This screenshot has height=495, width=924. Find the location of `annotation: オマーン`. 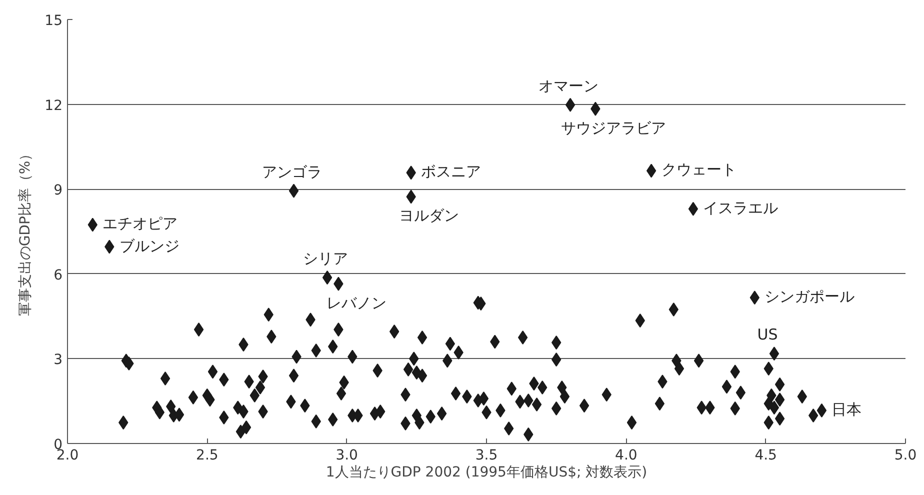

annotation: オマーン is located at coordinates (568, 85).